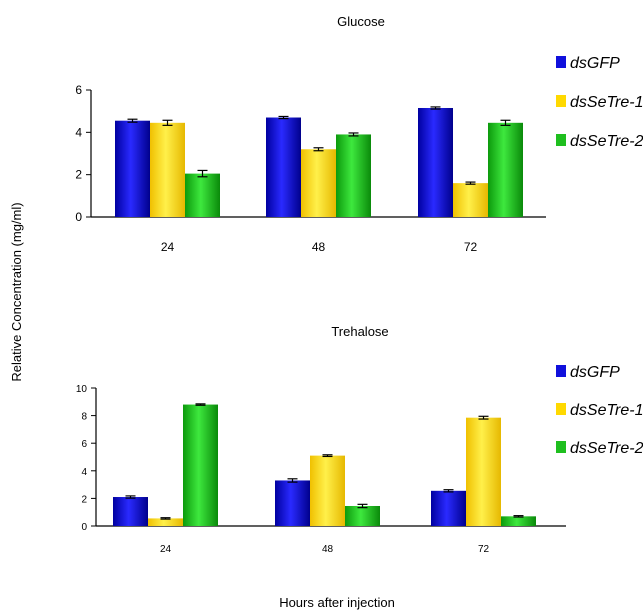 The width and height of the screenshot is (643, 616). I want to click on trehalose-legend-swatch-dsGFP, so click(561, 371).